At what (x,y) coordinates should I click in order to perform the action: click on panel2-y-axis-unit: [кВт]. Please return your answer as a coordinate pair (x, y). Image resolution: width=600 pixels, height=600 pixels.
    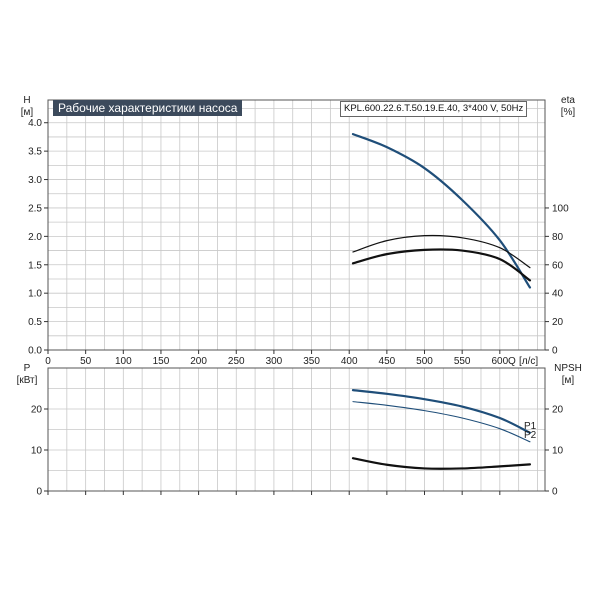
    Looking at the image, I should click on (27, 380).